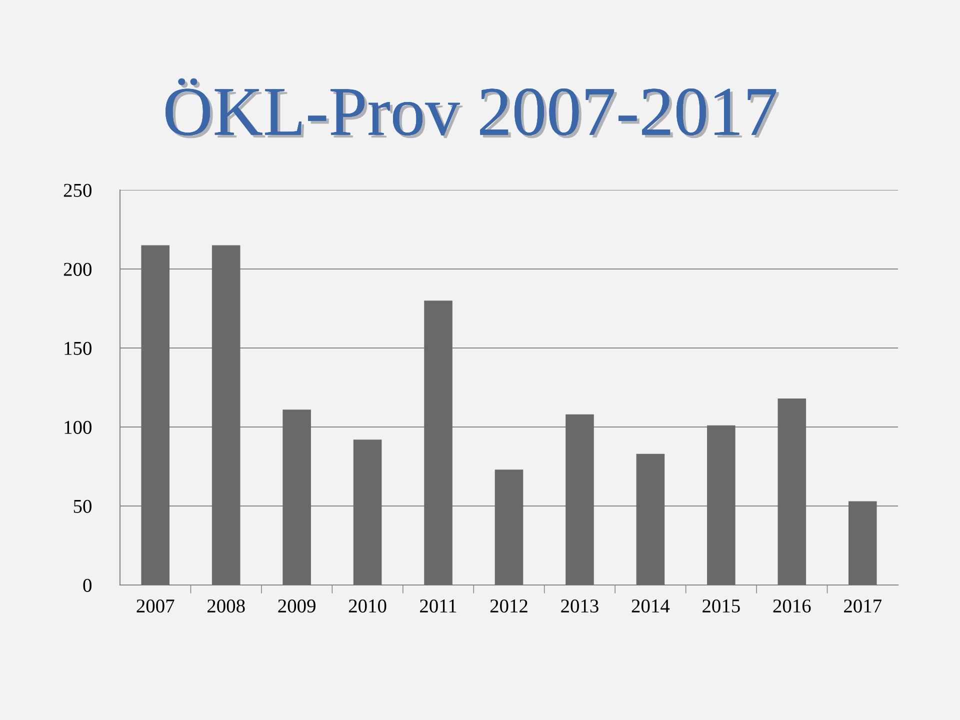  What do you see at coordinates (792, 606) in the screenshot?
I see `x-tick-label: 2016` at bounding box center [792, 606].